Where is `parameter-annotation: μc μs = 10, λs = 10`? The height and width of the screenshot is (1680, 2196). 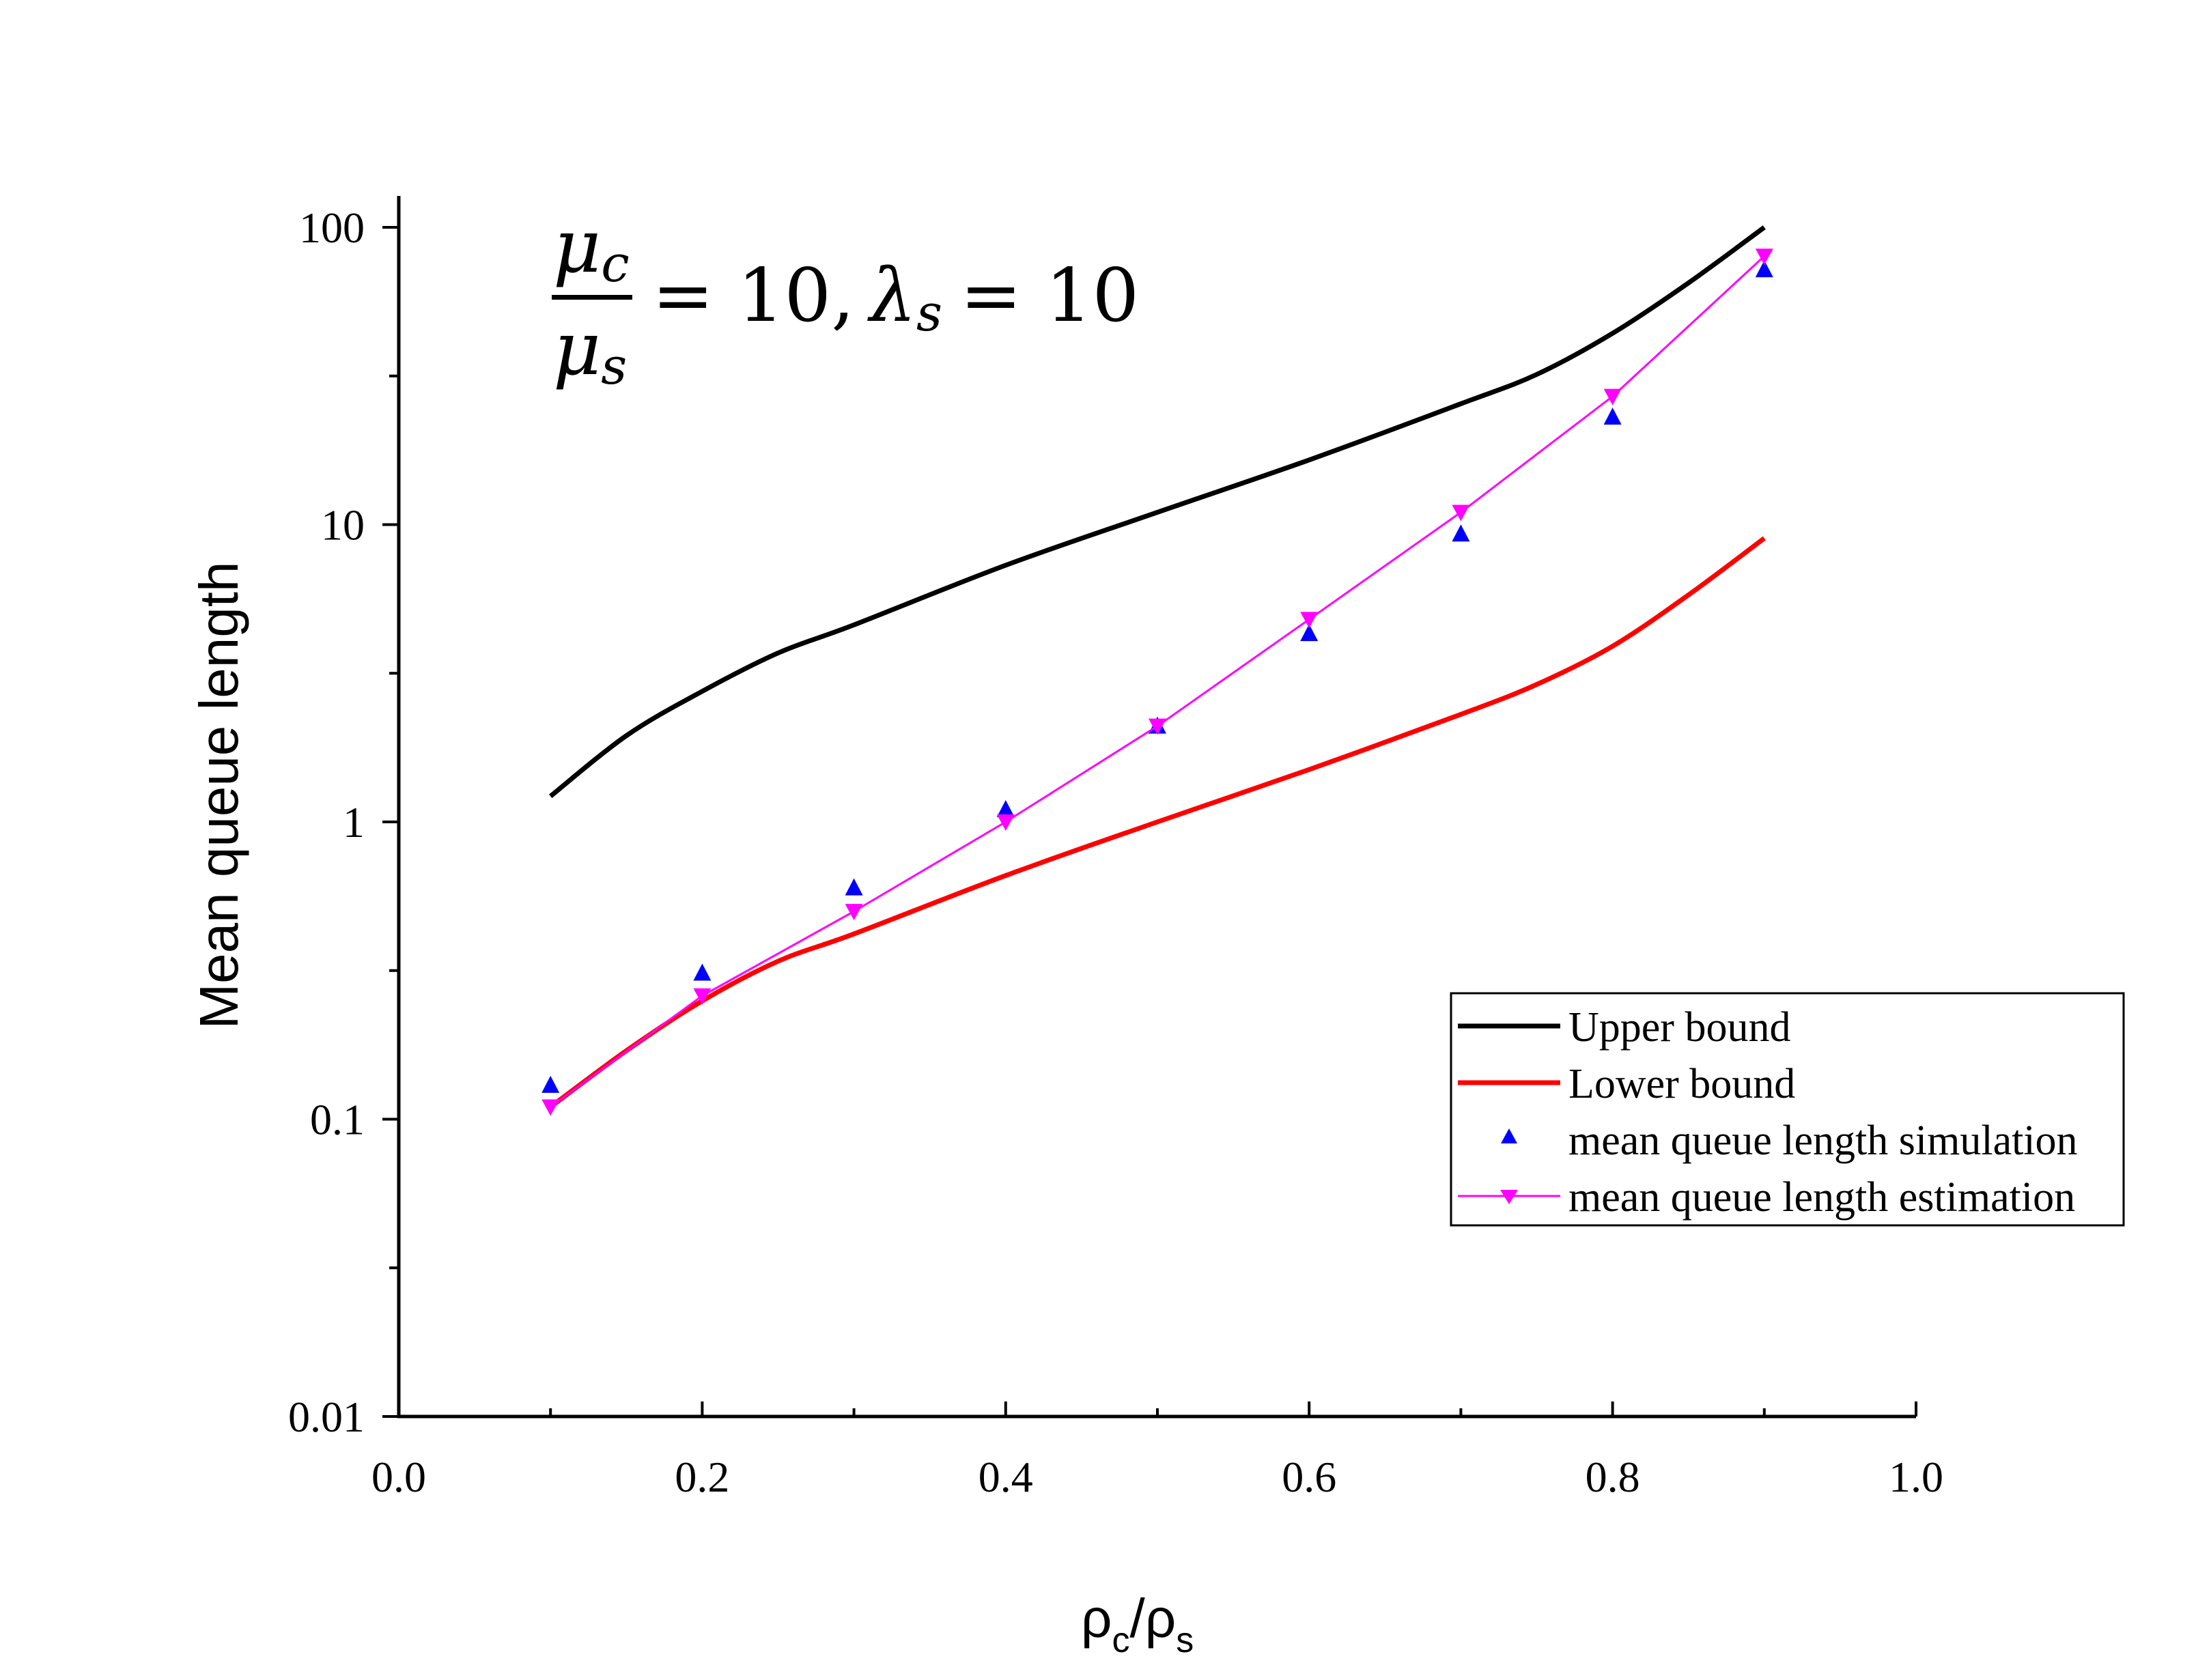
parameter-annotation: μc μs = 10, λs = 10 is located at coordinates (846, 300).